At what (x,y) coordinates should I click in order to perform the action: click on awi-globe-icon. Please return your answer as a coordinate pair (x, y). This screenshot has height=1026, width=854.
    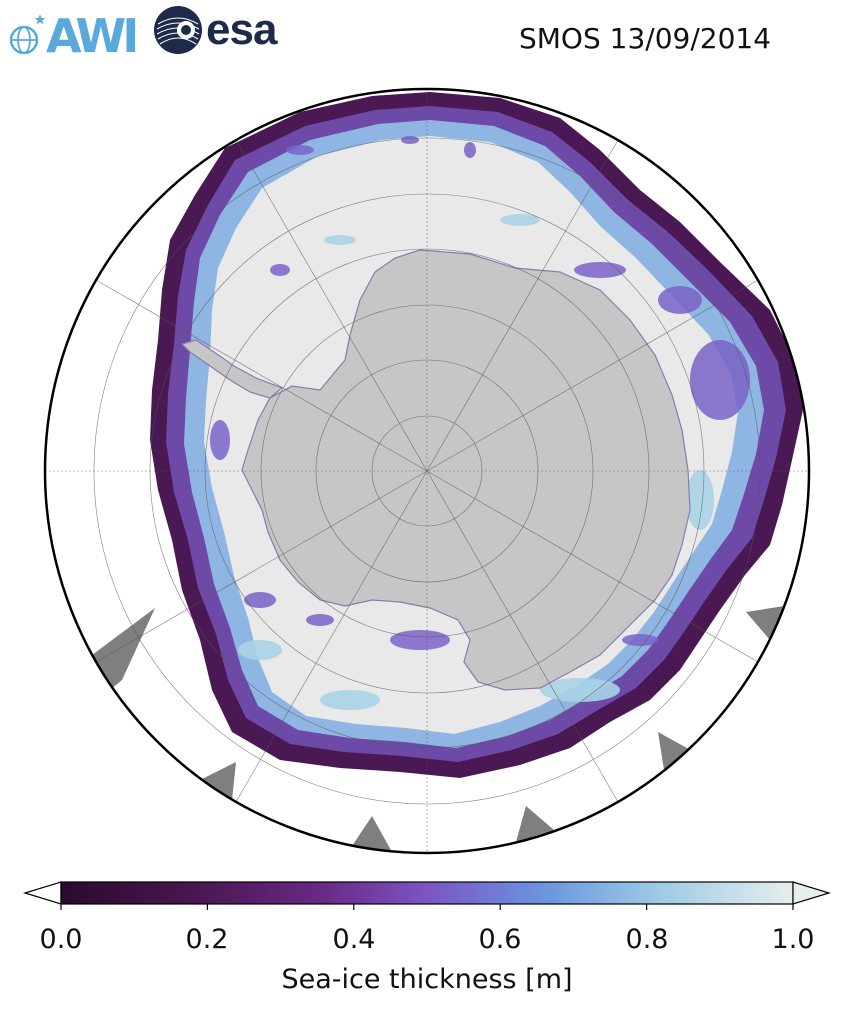
    Looking at the image, I should click on (27, 34).